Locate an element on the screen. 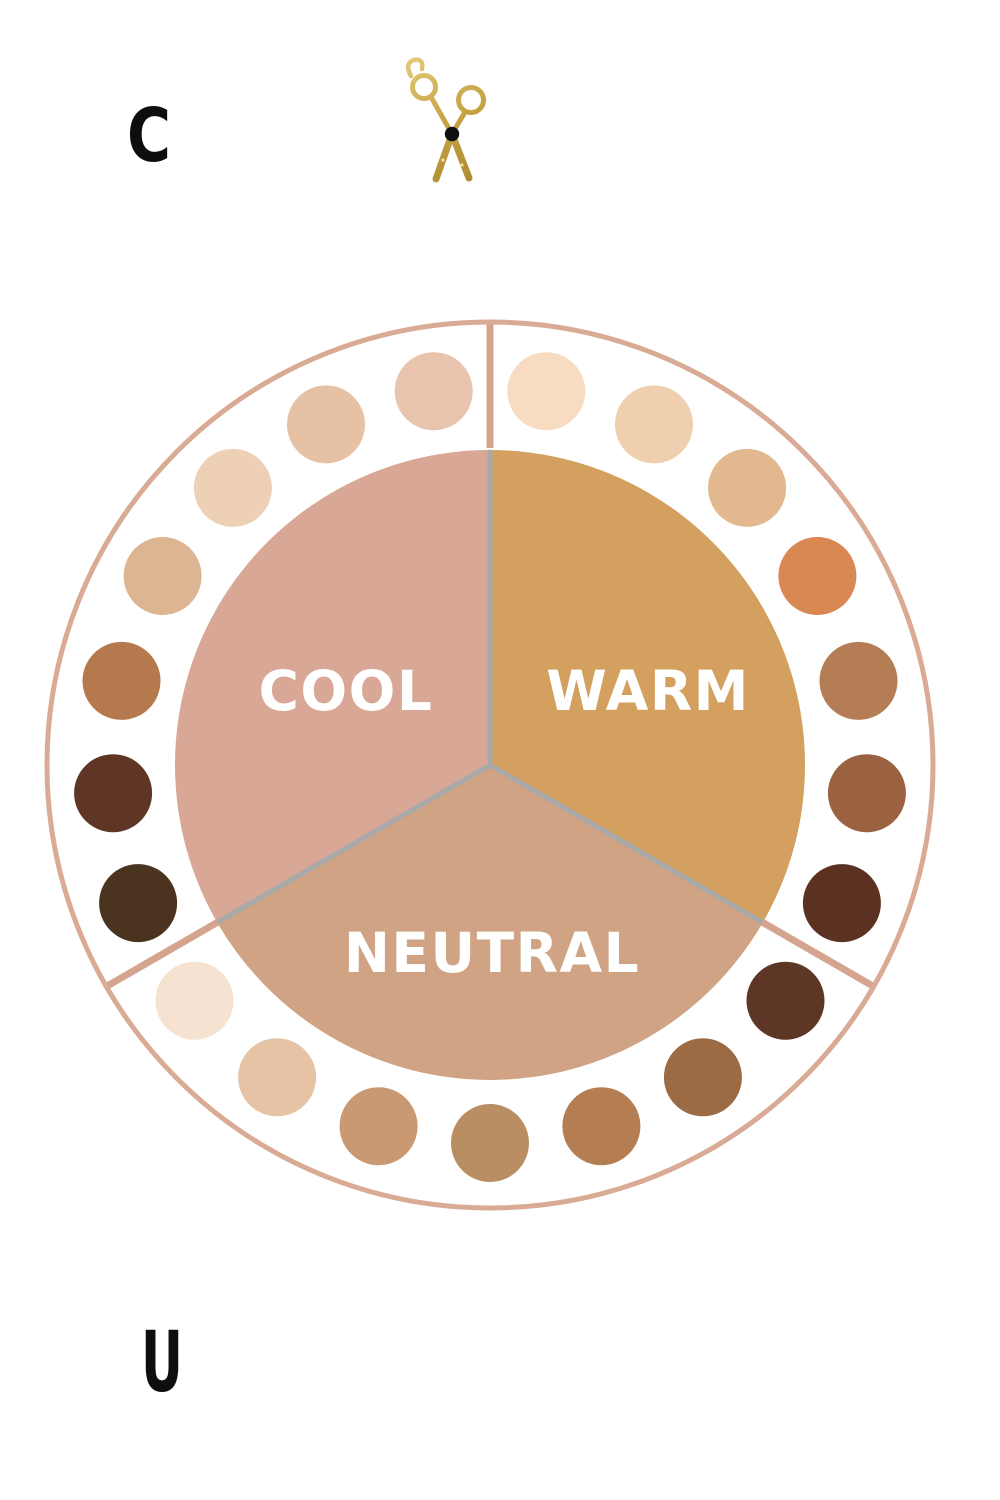 The height and width of the screenshot is (1500, 1000). scissors-pivot-dot is located at coordinates (452, 134).